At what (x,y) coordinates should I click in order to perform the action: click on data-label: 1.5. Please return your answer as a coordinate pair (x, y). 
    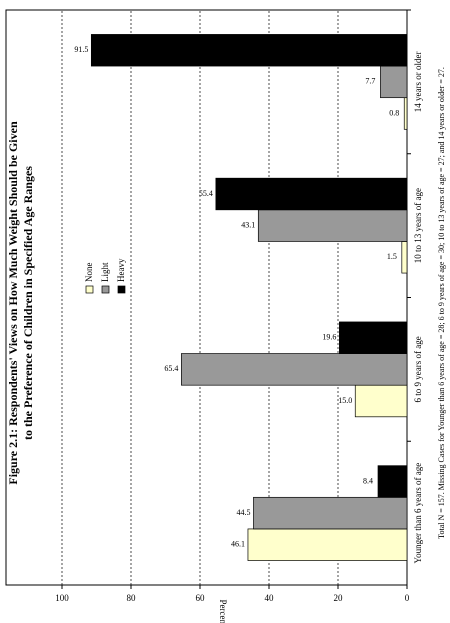
    Looking at the image, I should click on (392, 256).